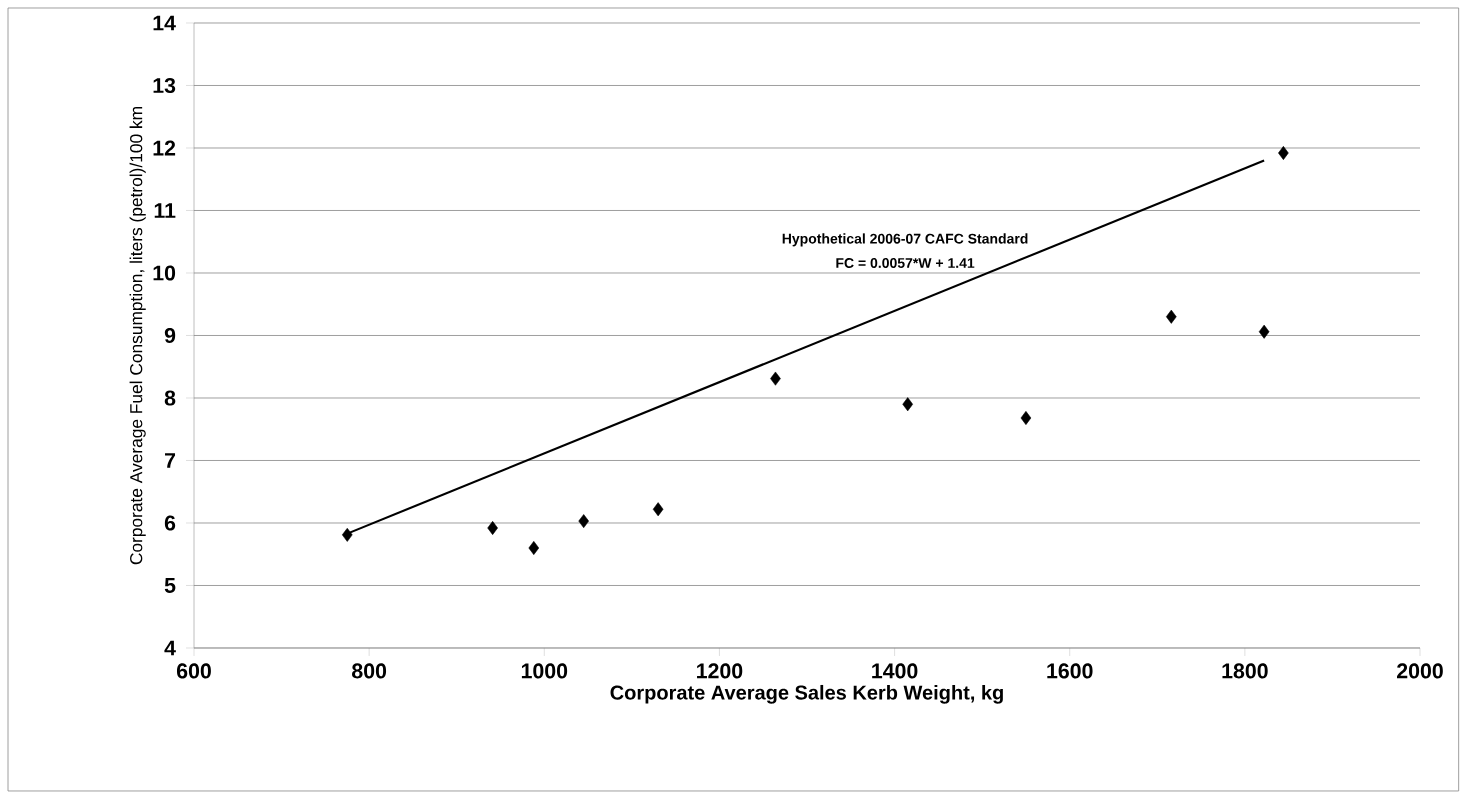 This screenshot has height=799, width=1460. I want to click on y-axis-title: Corporate Average Fuel Consumption, liters (petrol)/100 km, so click(137, 336).